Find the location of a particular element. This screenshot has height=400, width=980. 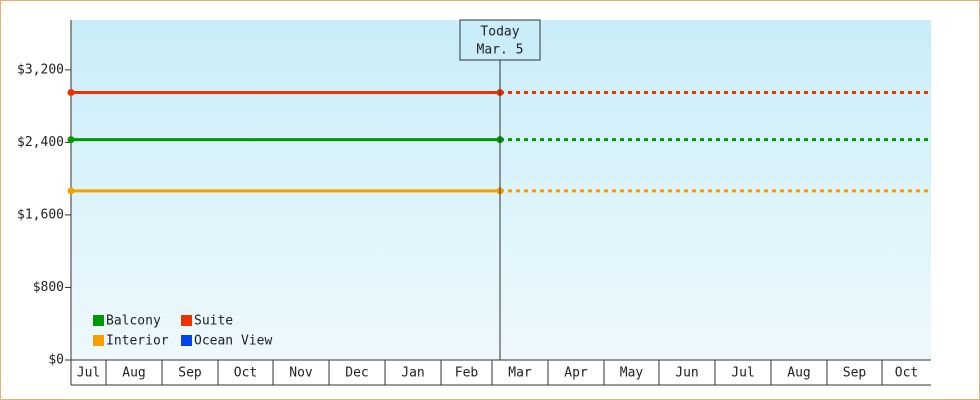

y-tick-label: $0 is located at coordinates (56, 360).